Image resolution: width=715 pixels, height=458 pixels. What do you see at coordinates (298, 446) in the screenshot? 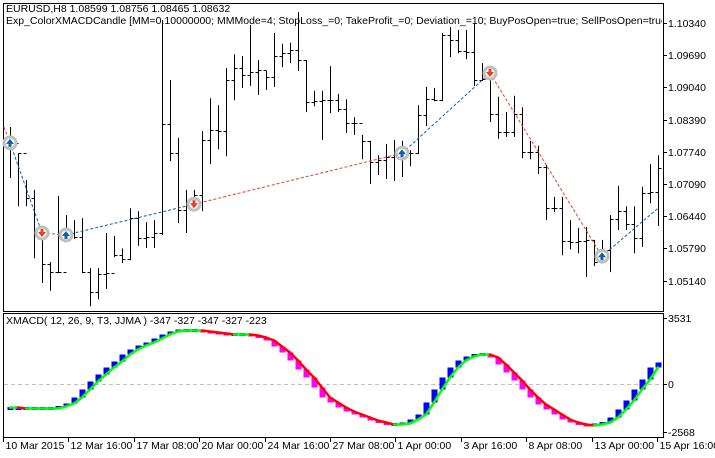
I see `time-axis-label: 24 Mar 16:00` at bounding box center [298, 446].